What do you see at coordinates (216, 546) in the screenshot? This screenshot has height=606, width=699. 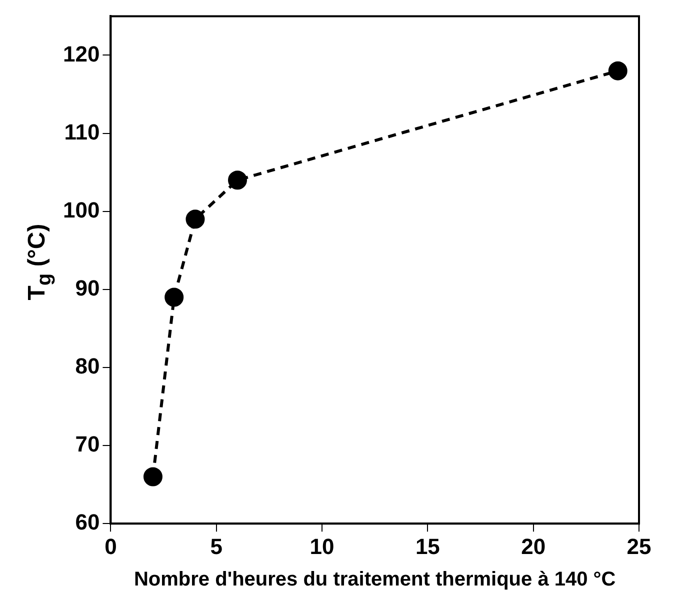 I see `x-tick-label: 5` at bounding box center [216, 546].